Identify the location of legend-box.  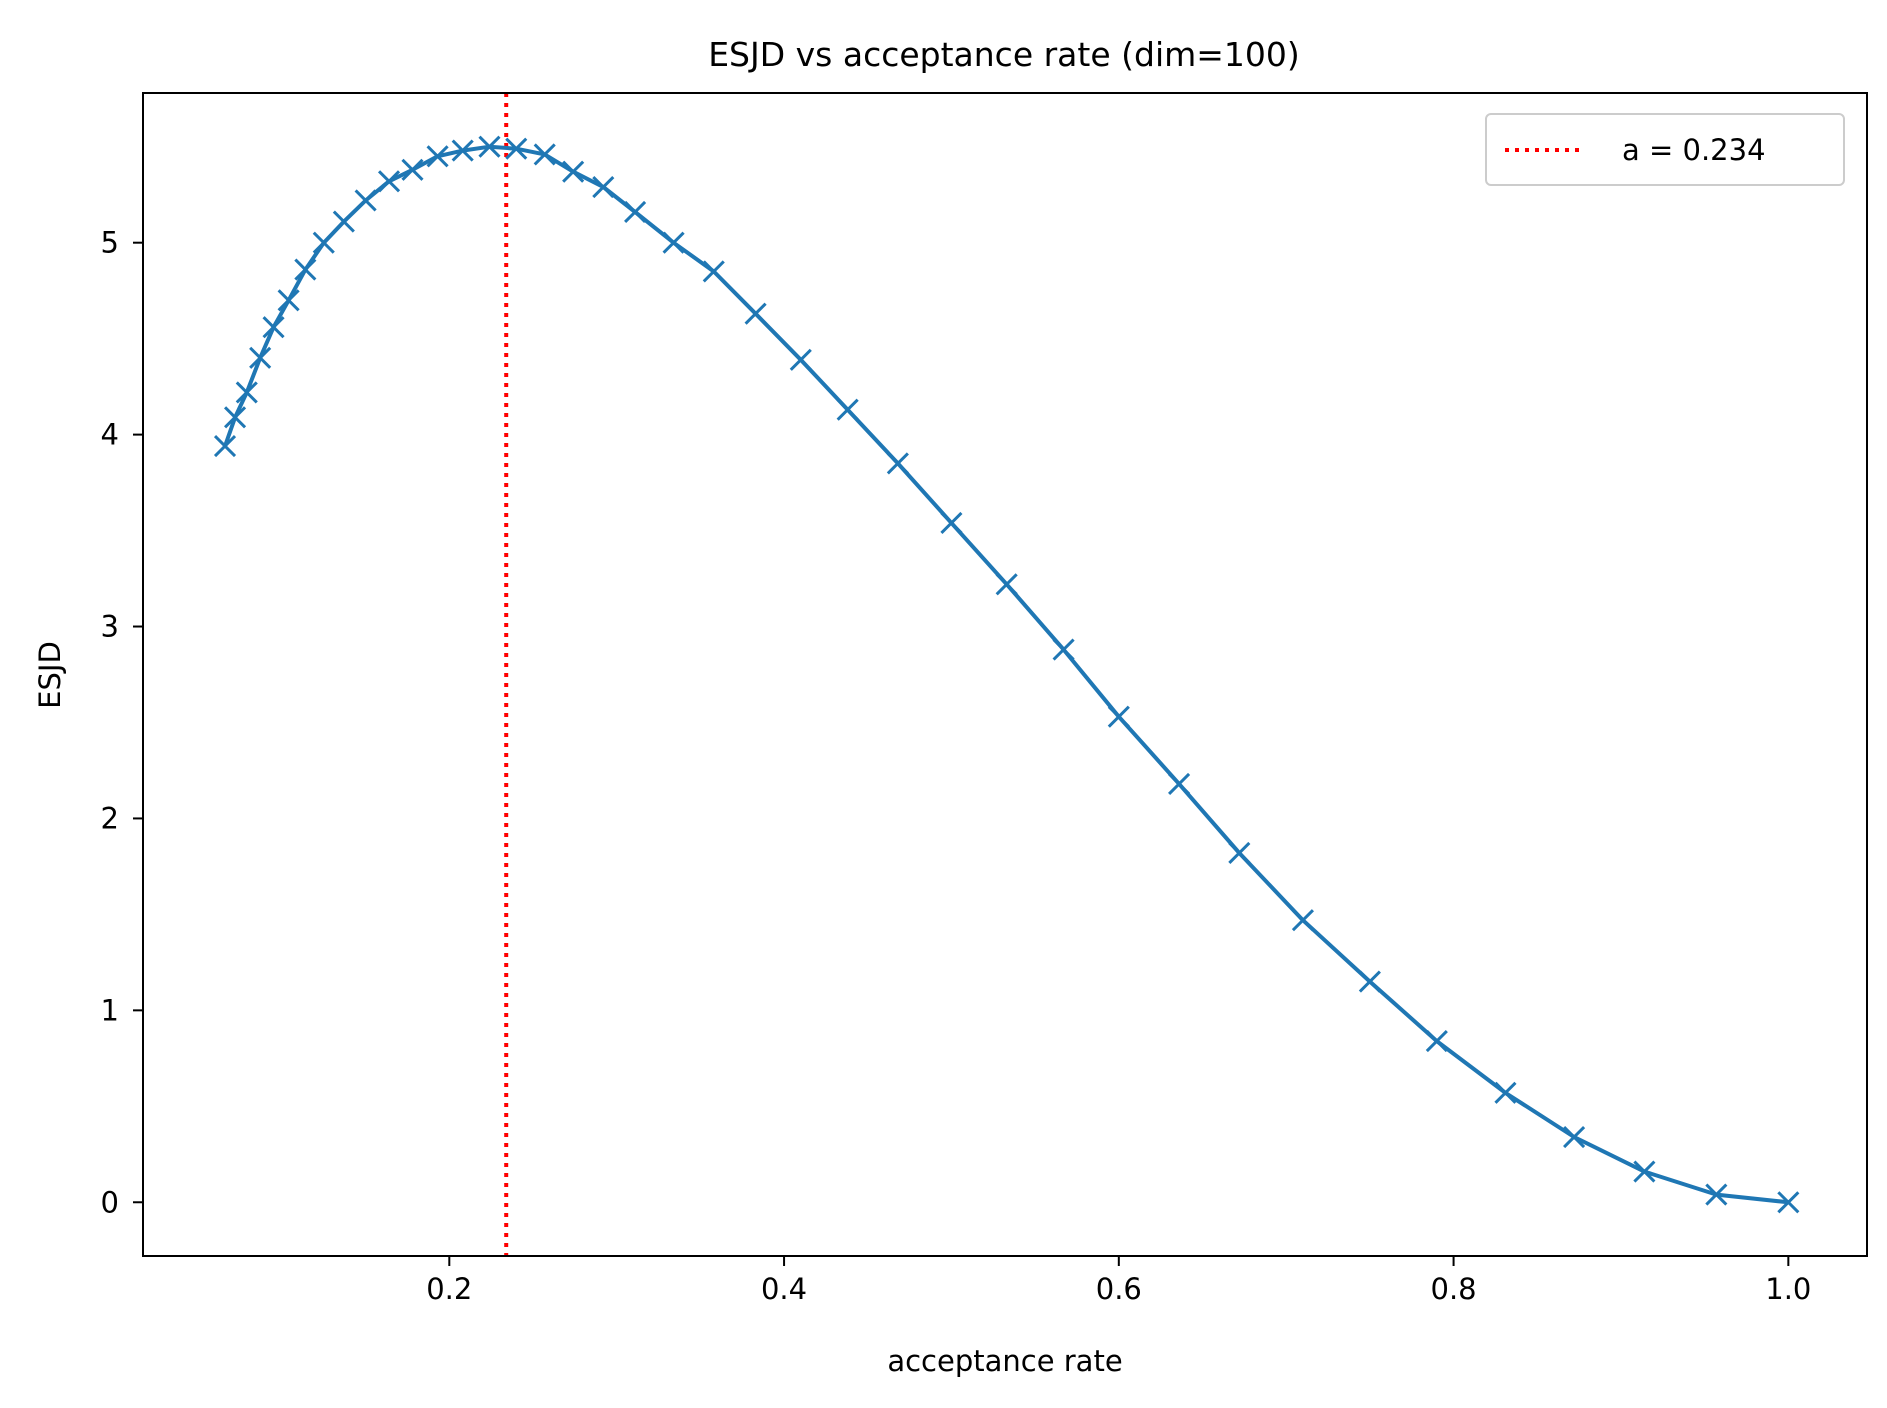
(1665, 149).